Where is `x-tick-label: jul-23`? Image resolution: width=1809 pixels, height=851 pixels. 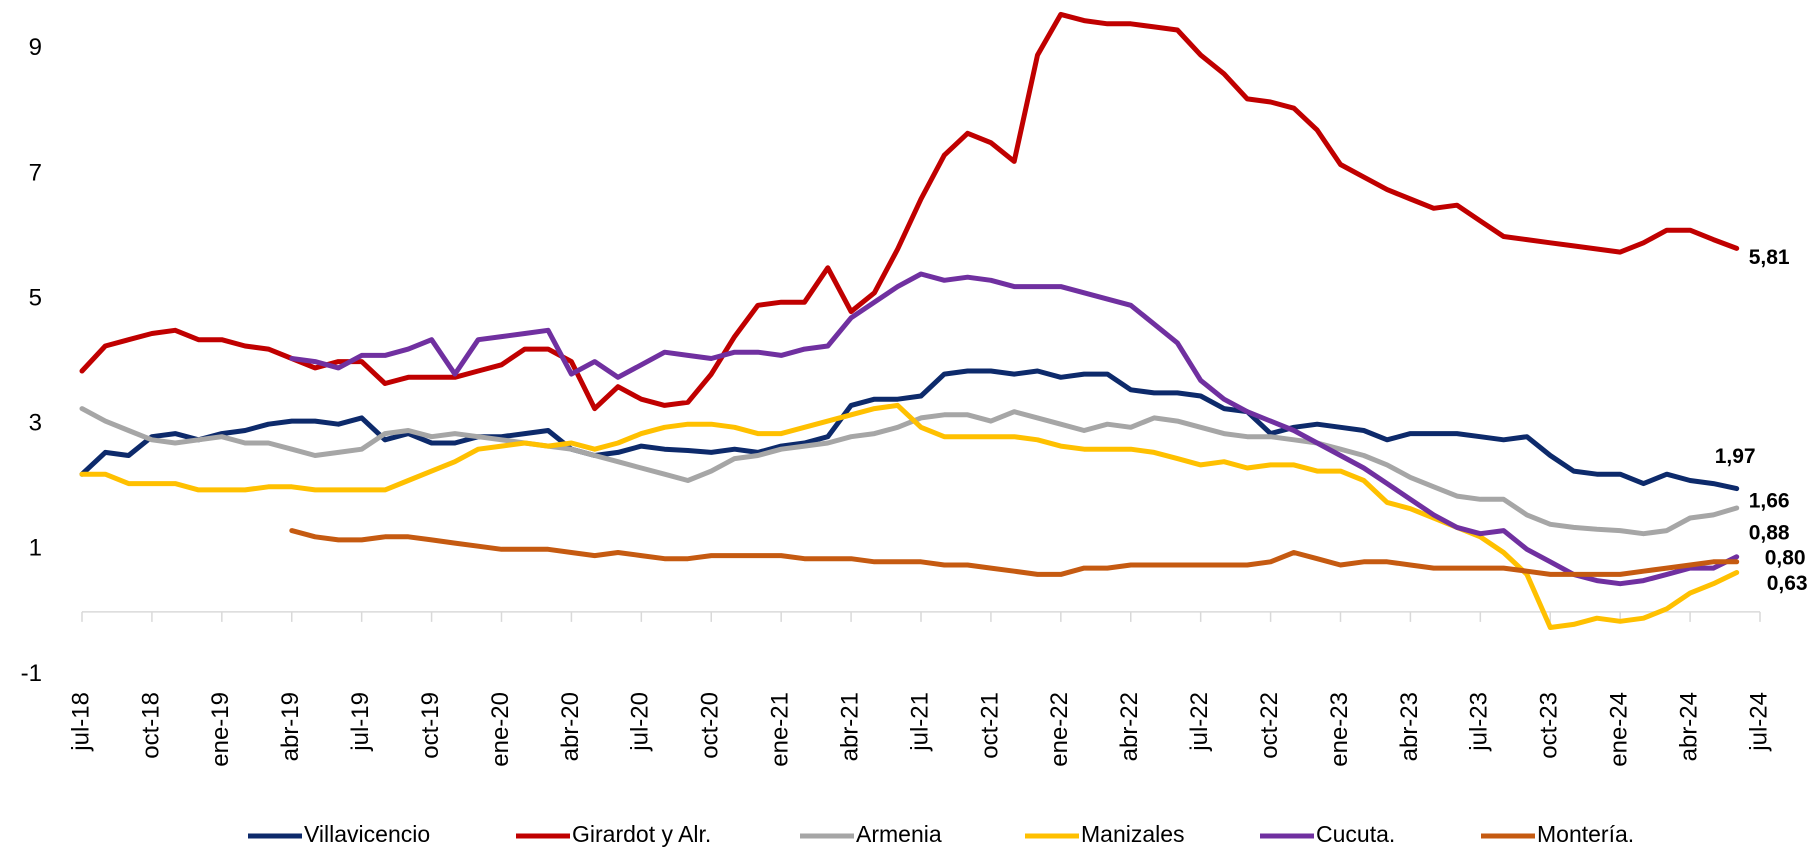 x-tick-label: jul-23 is located at coordinates (1479, 722).